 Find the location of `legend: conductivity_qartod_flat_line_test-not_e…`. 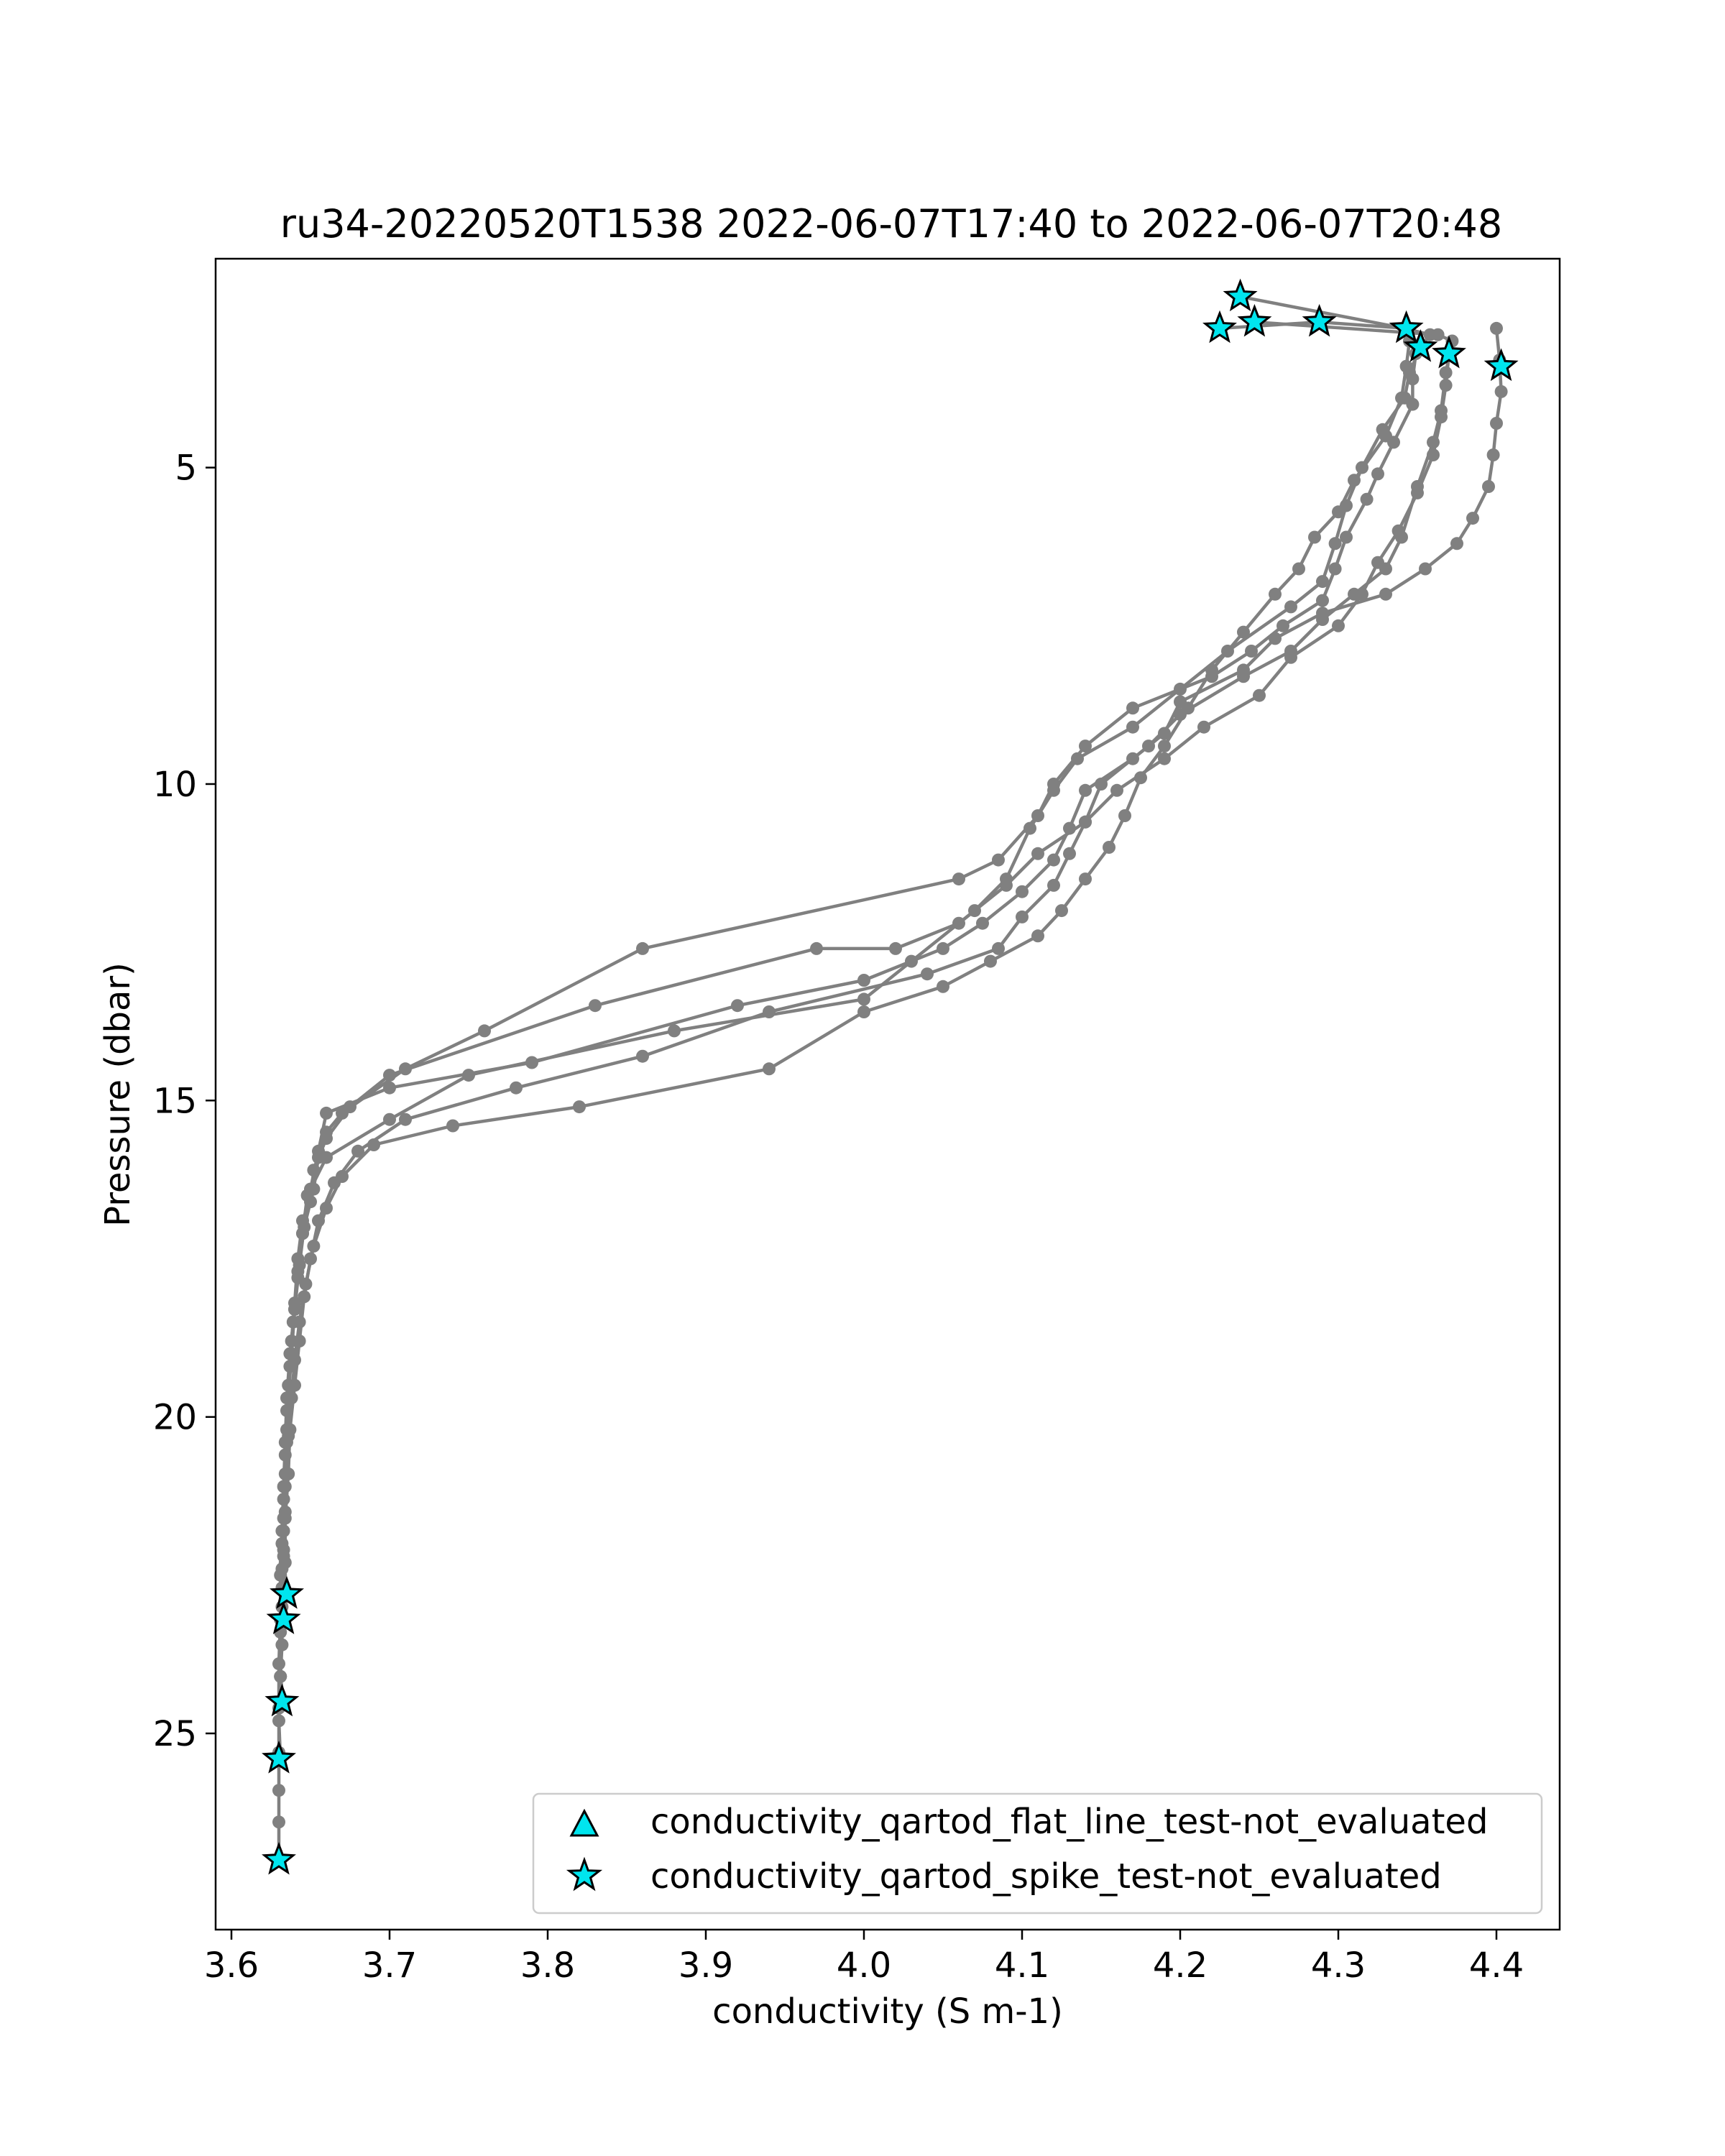

legend: conductivity_qartod_flat_line_test-not_e… is located at coordinates (1037, 1853).